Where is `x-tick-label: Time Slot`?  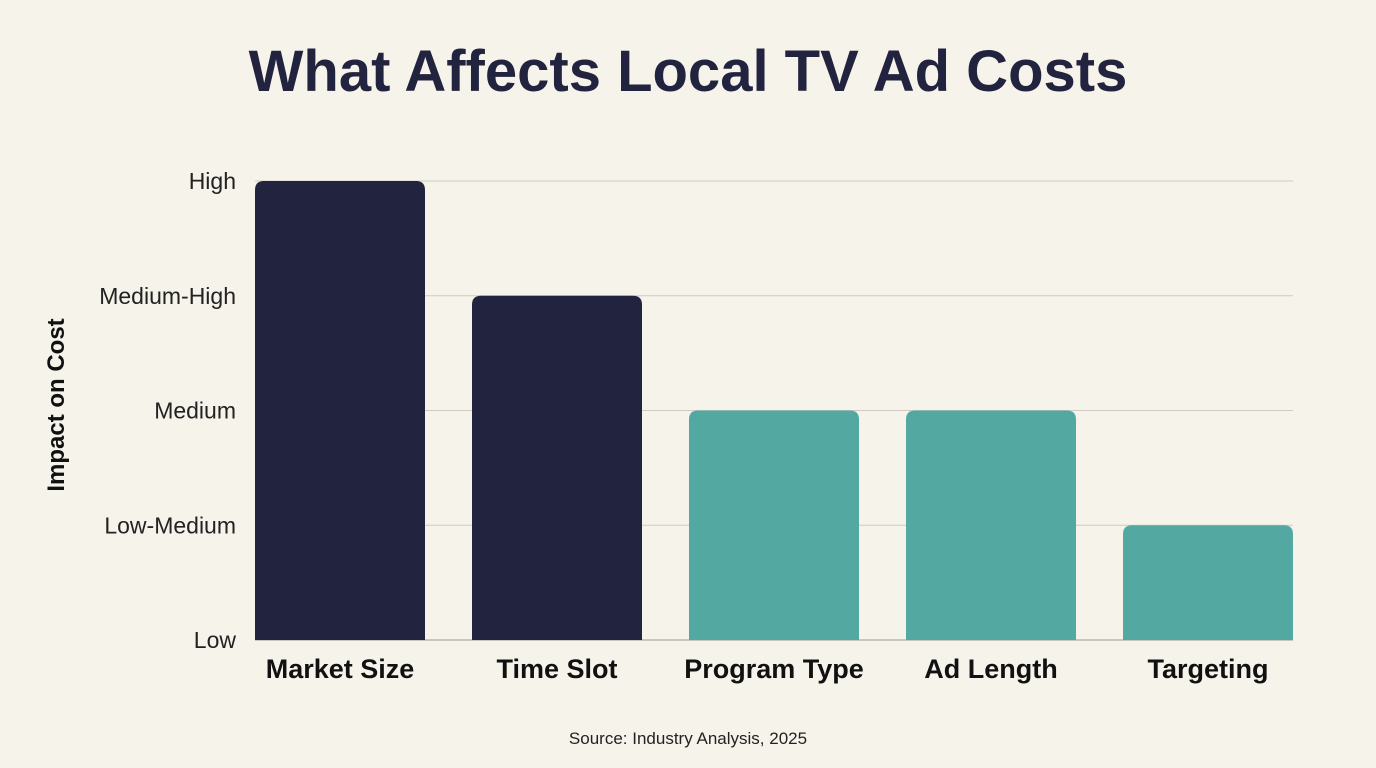
x-tick-label: Time Slot is located at coordinates (556, 669).